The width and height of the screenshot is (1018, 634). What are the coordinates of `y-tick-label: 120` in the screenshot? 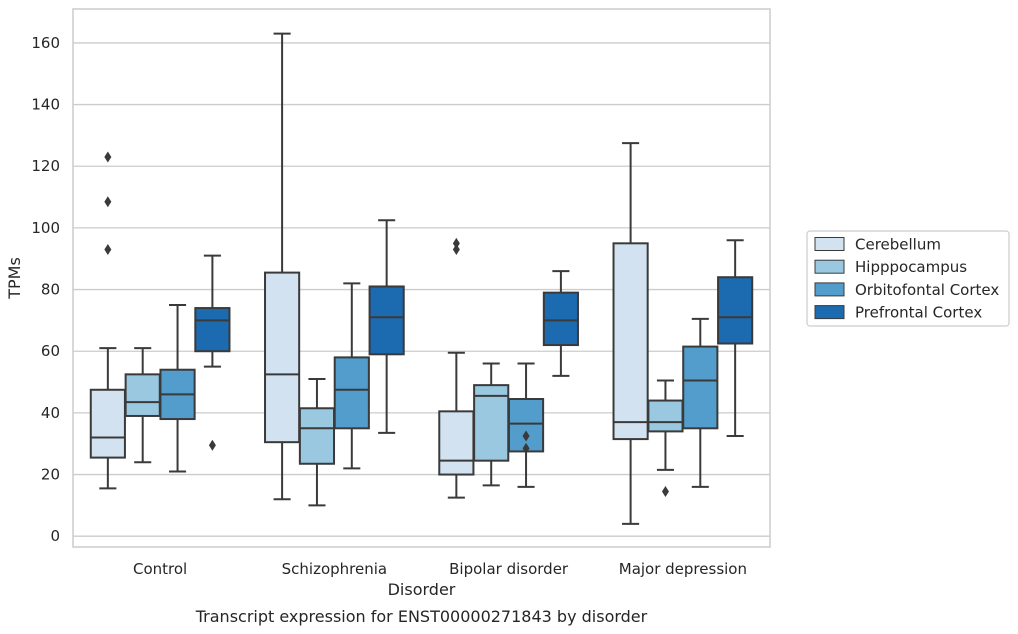 It's located at (45, 166).